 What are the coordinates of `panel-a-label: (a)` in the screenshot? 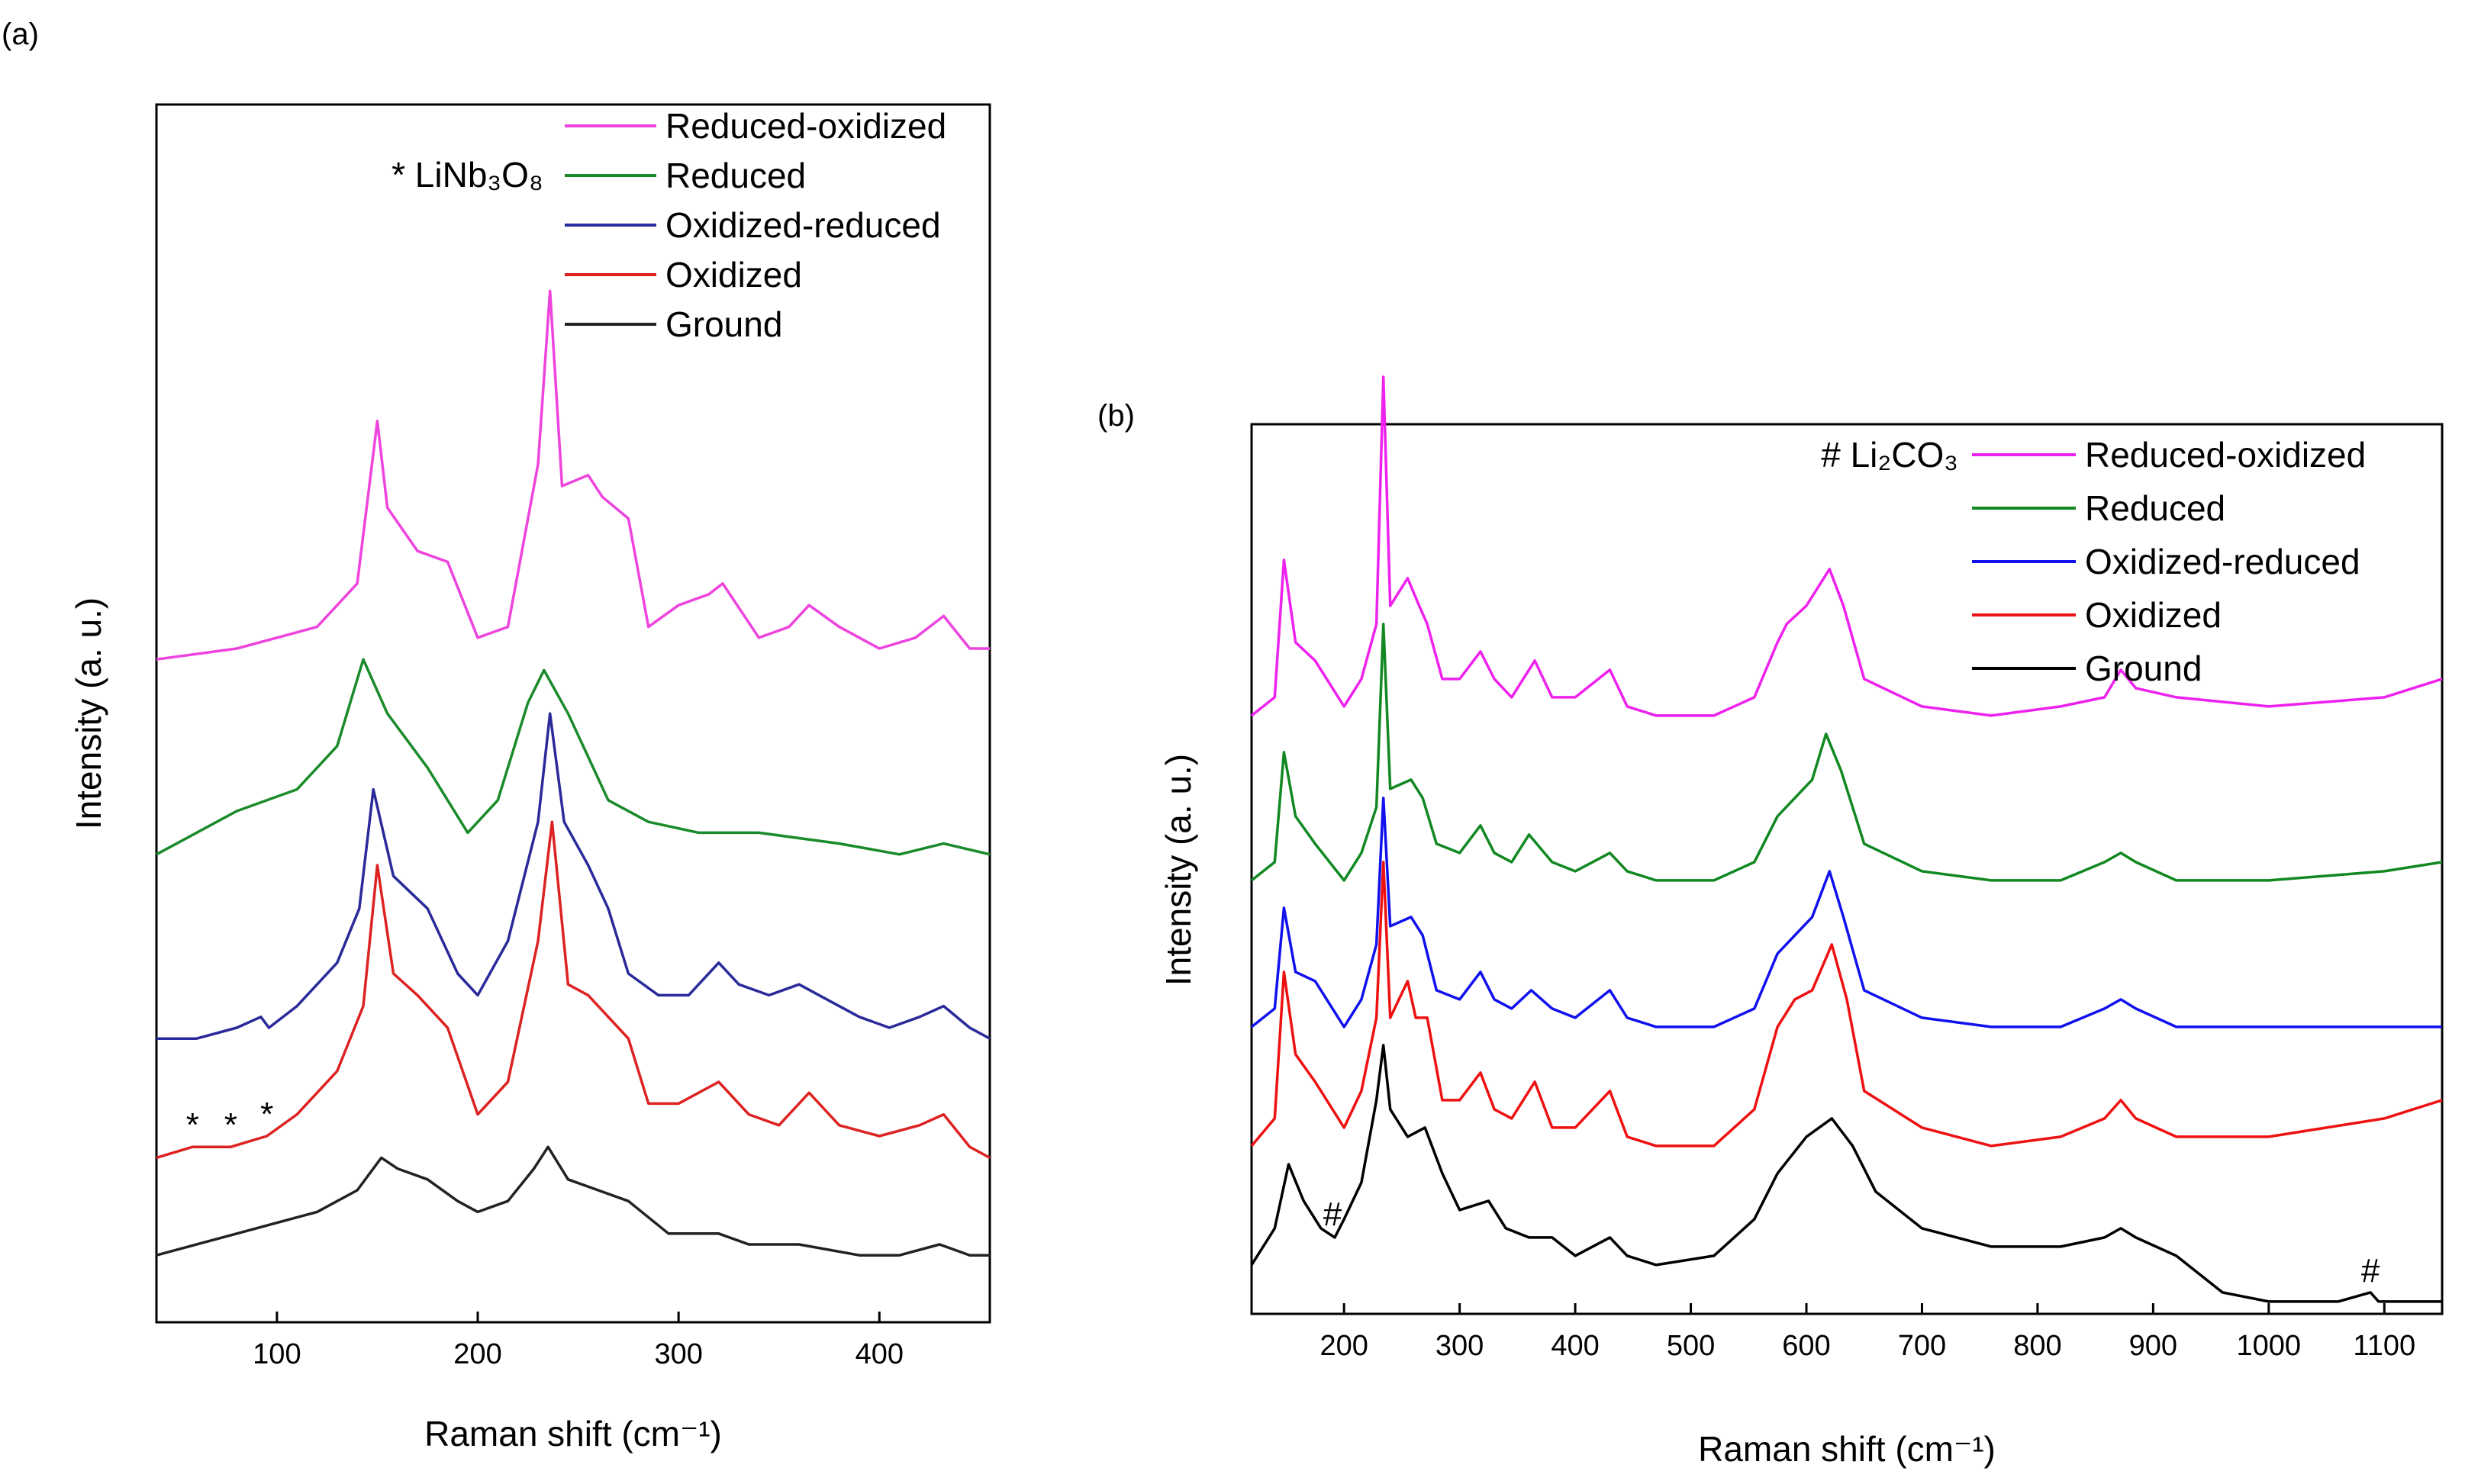 It's located at (20, 34).